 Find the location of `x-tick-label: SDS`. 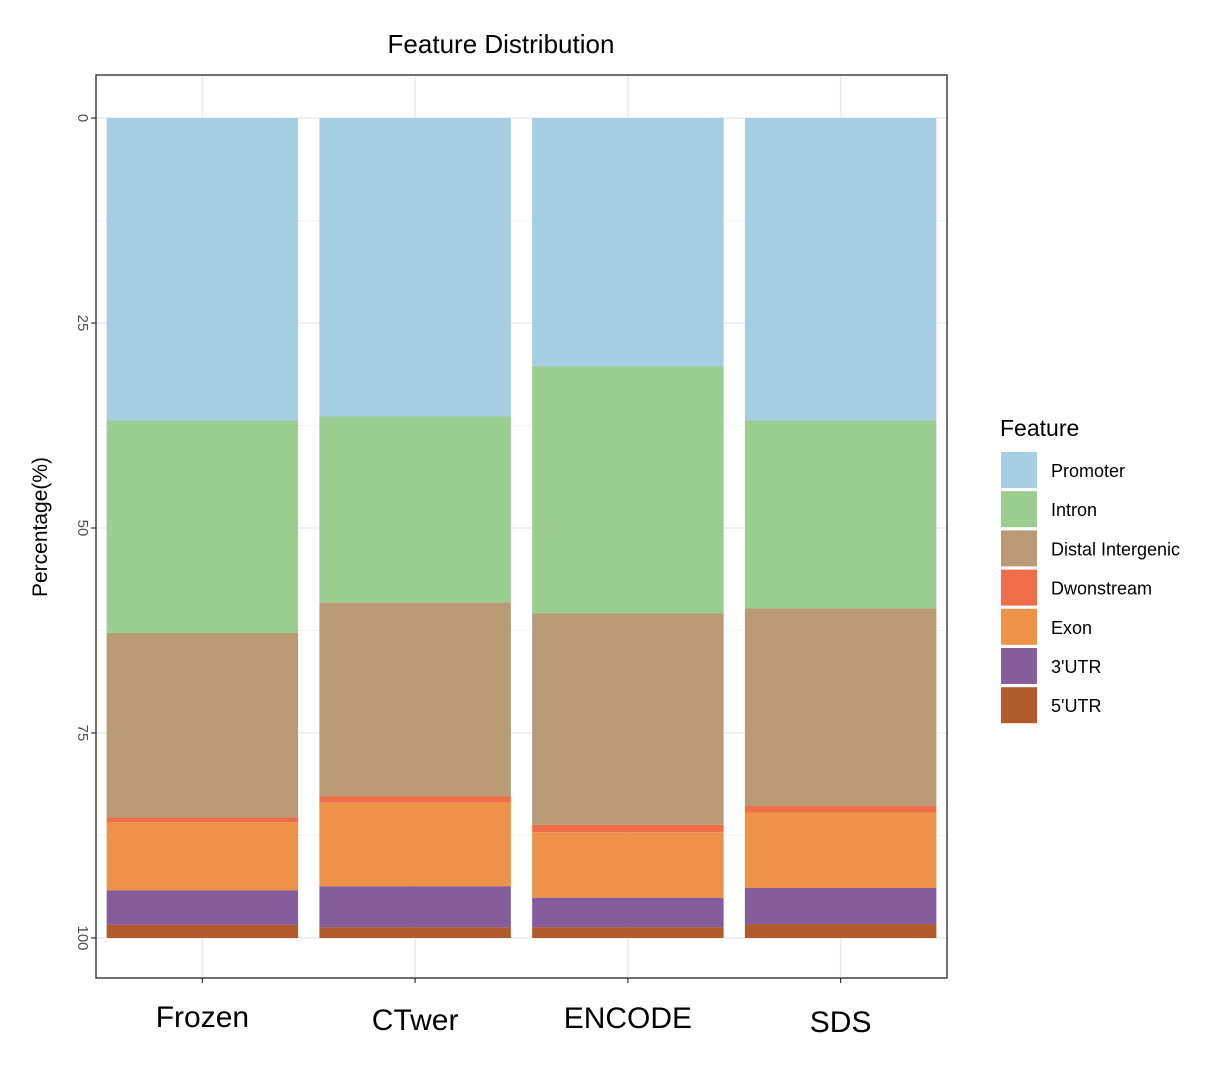

x-tick-label: SDS is located at coordinates (841, 1022).